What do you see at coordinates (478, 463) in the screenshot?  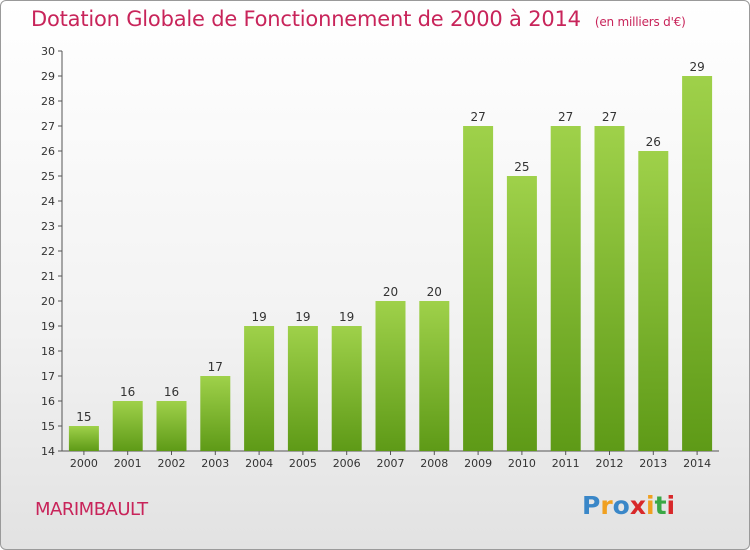 I see `x-tick-label: 2009` at bounding box center [478, 463].